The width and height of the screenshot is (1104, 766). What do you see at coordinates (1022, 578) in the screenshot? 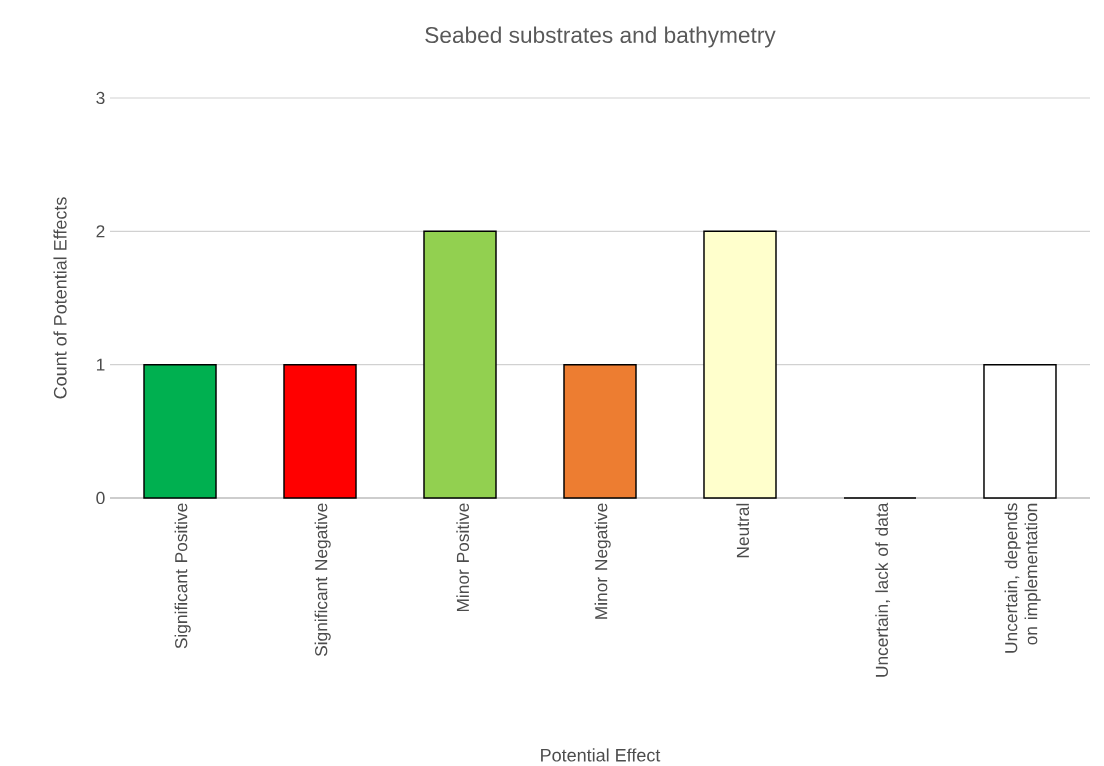
I see `x-tick-label: Uncertain, depends on implementation` at bounding box center [1022, 578].